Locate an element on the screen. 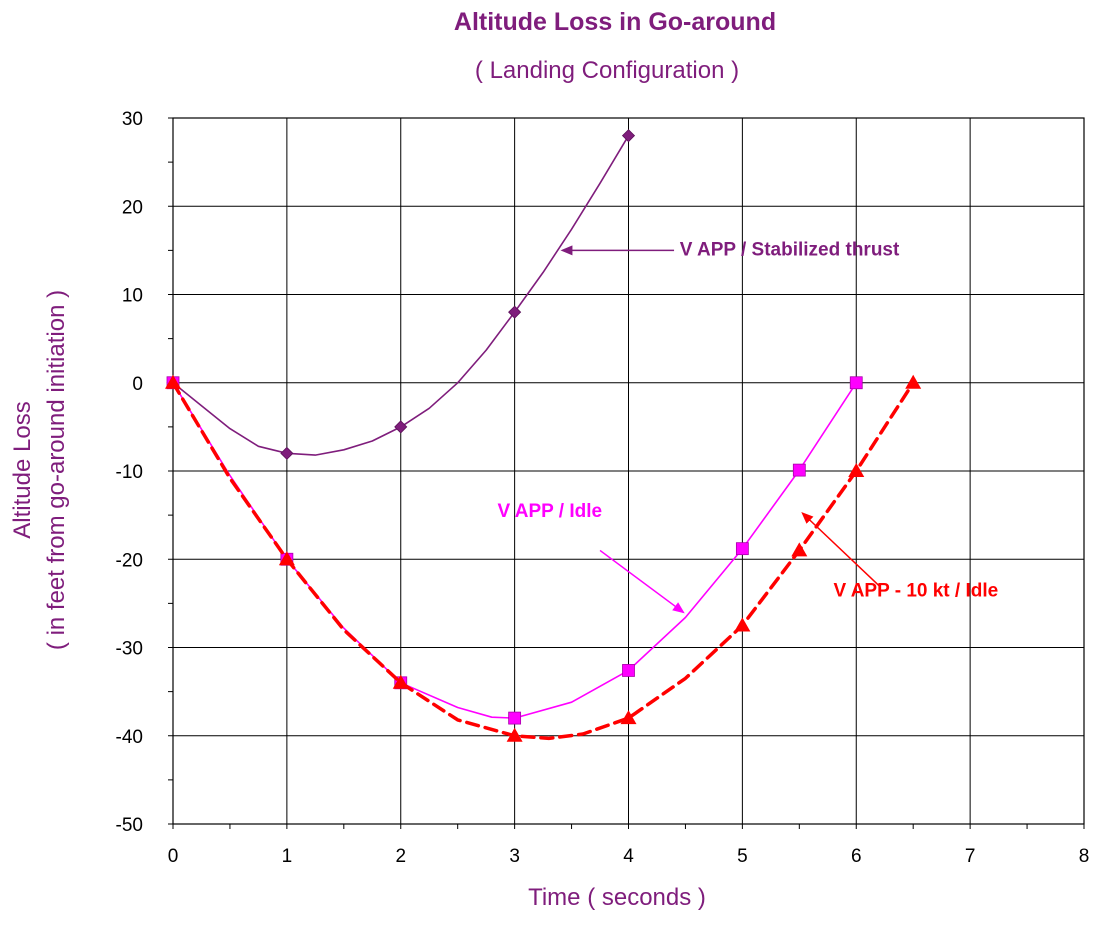 This screenshot has height=940, width=1094. x-axis-label: Time ( seconds ) is located at coordinates (617, 897).